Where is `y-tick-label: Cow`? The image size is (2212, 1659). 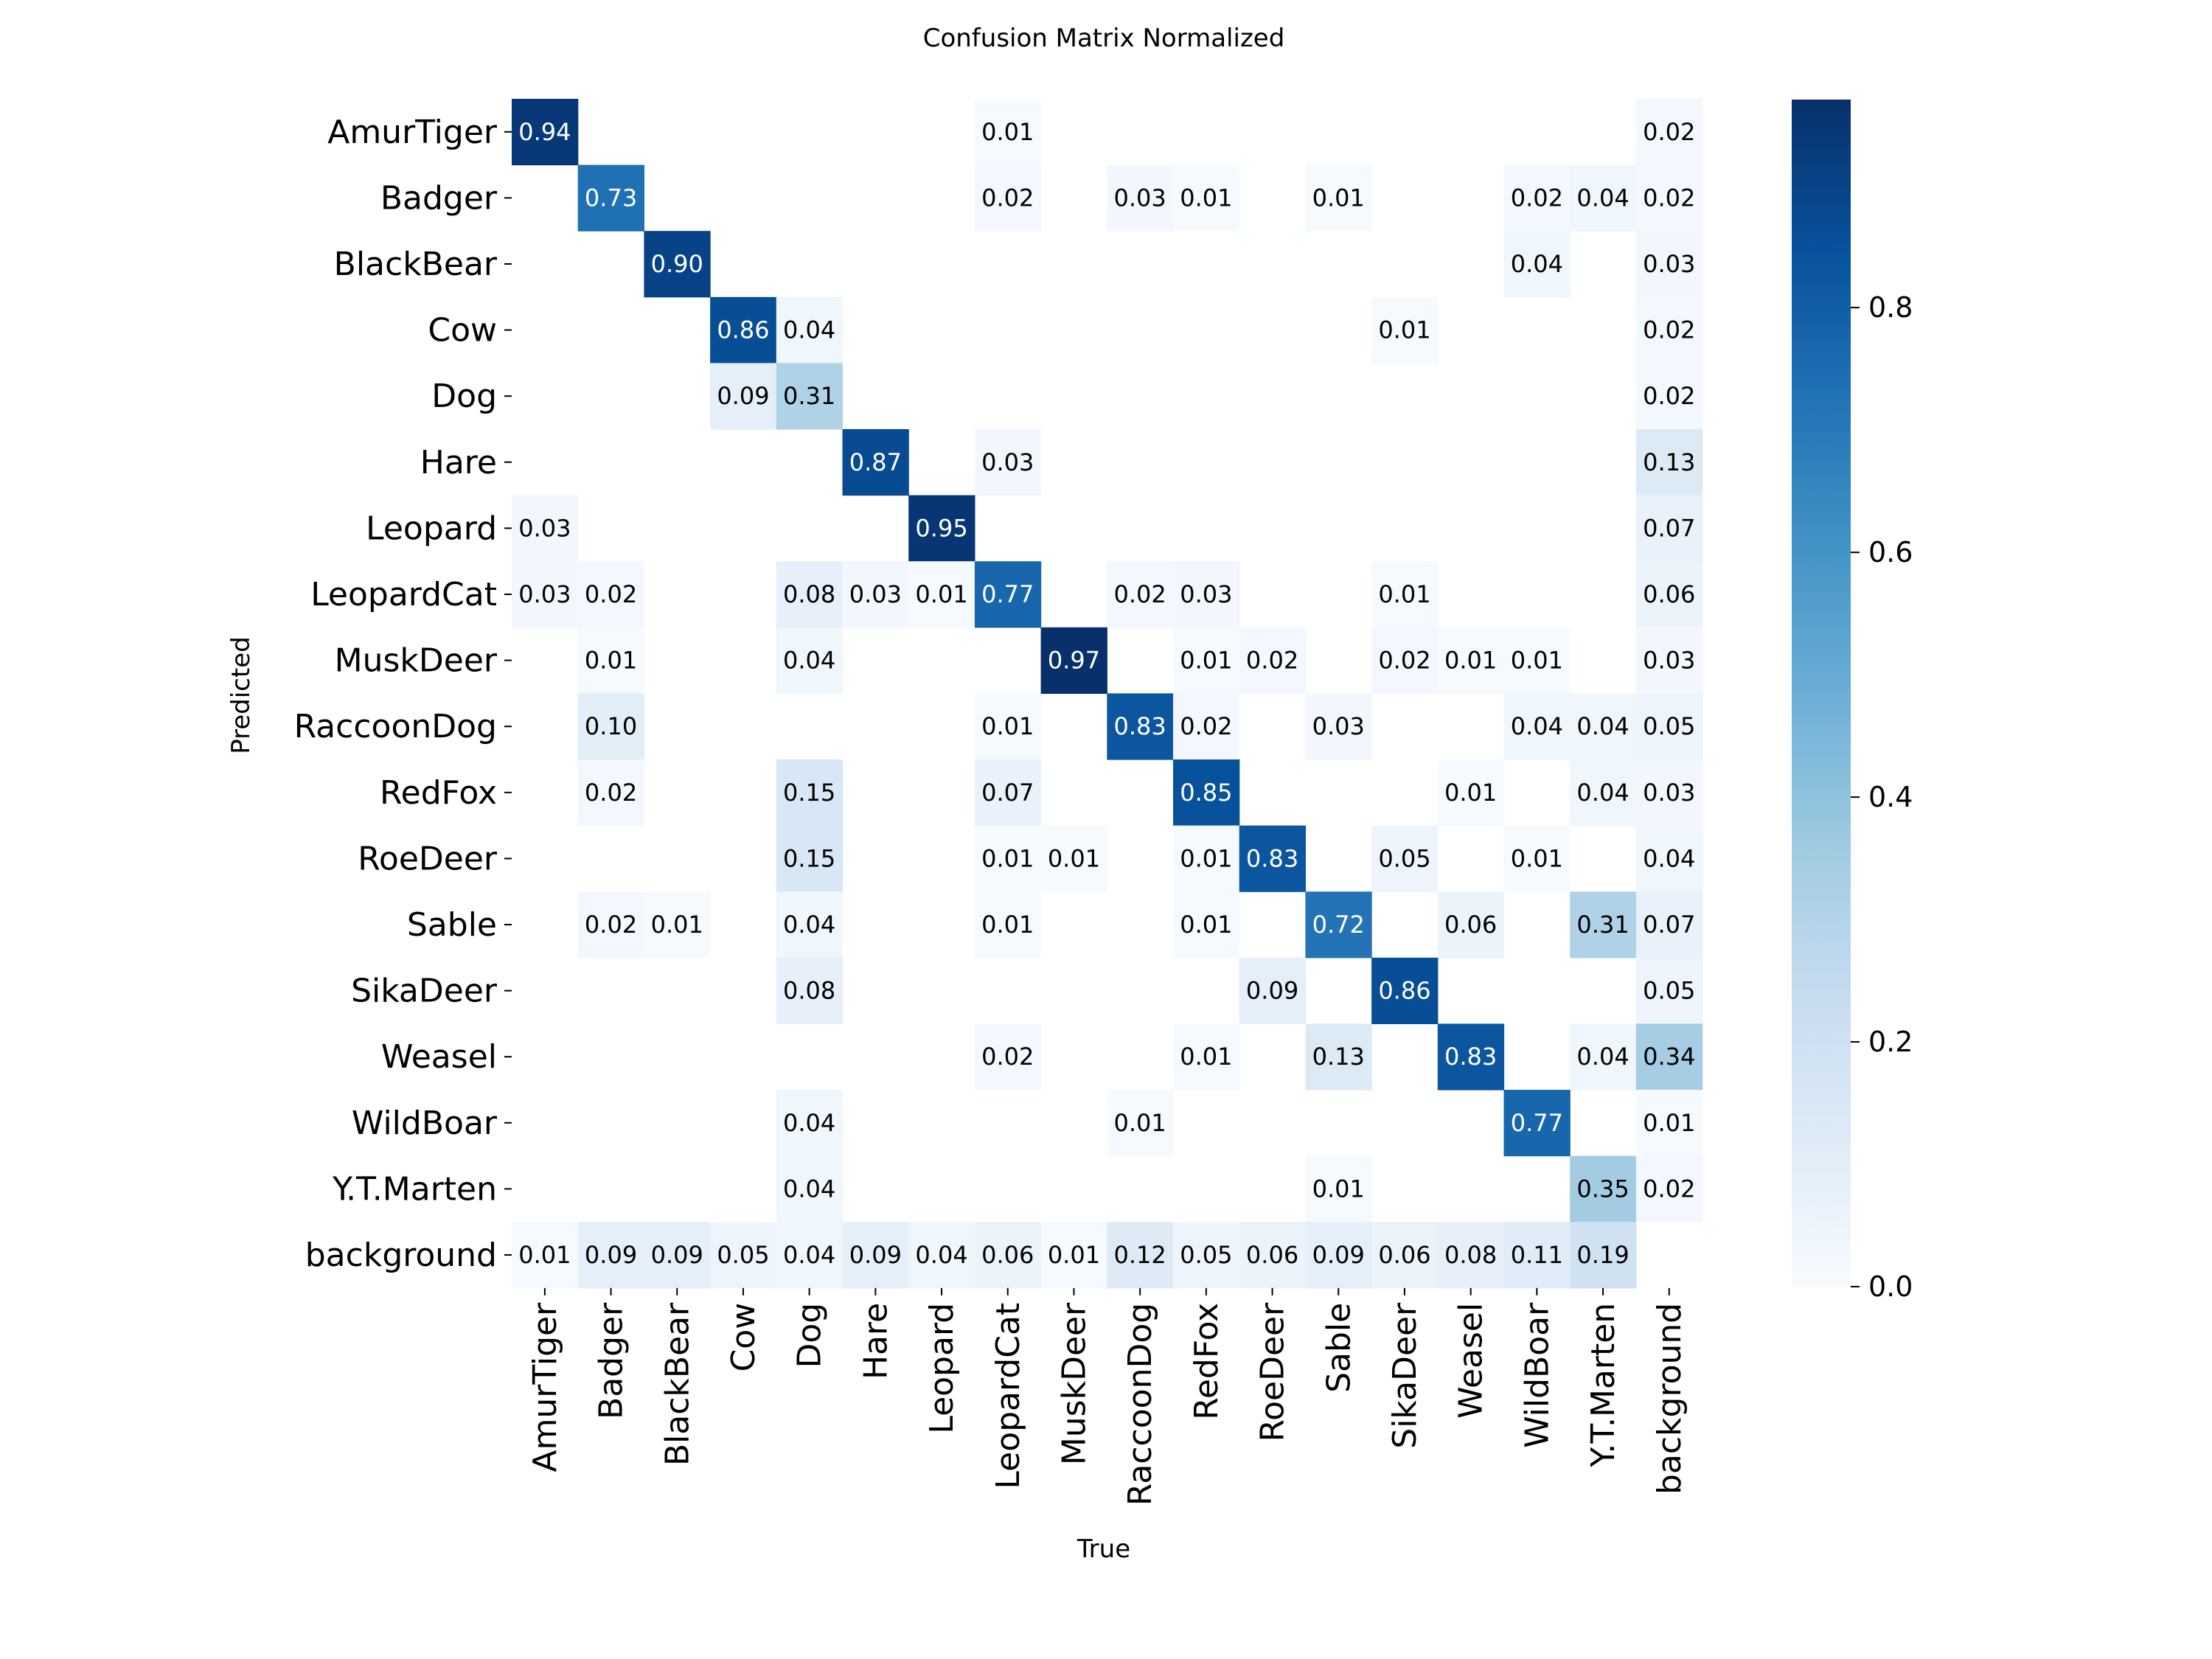 y-tick-label: Cow is located at coordinates (462, 330).